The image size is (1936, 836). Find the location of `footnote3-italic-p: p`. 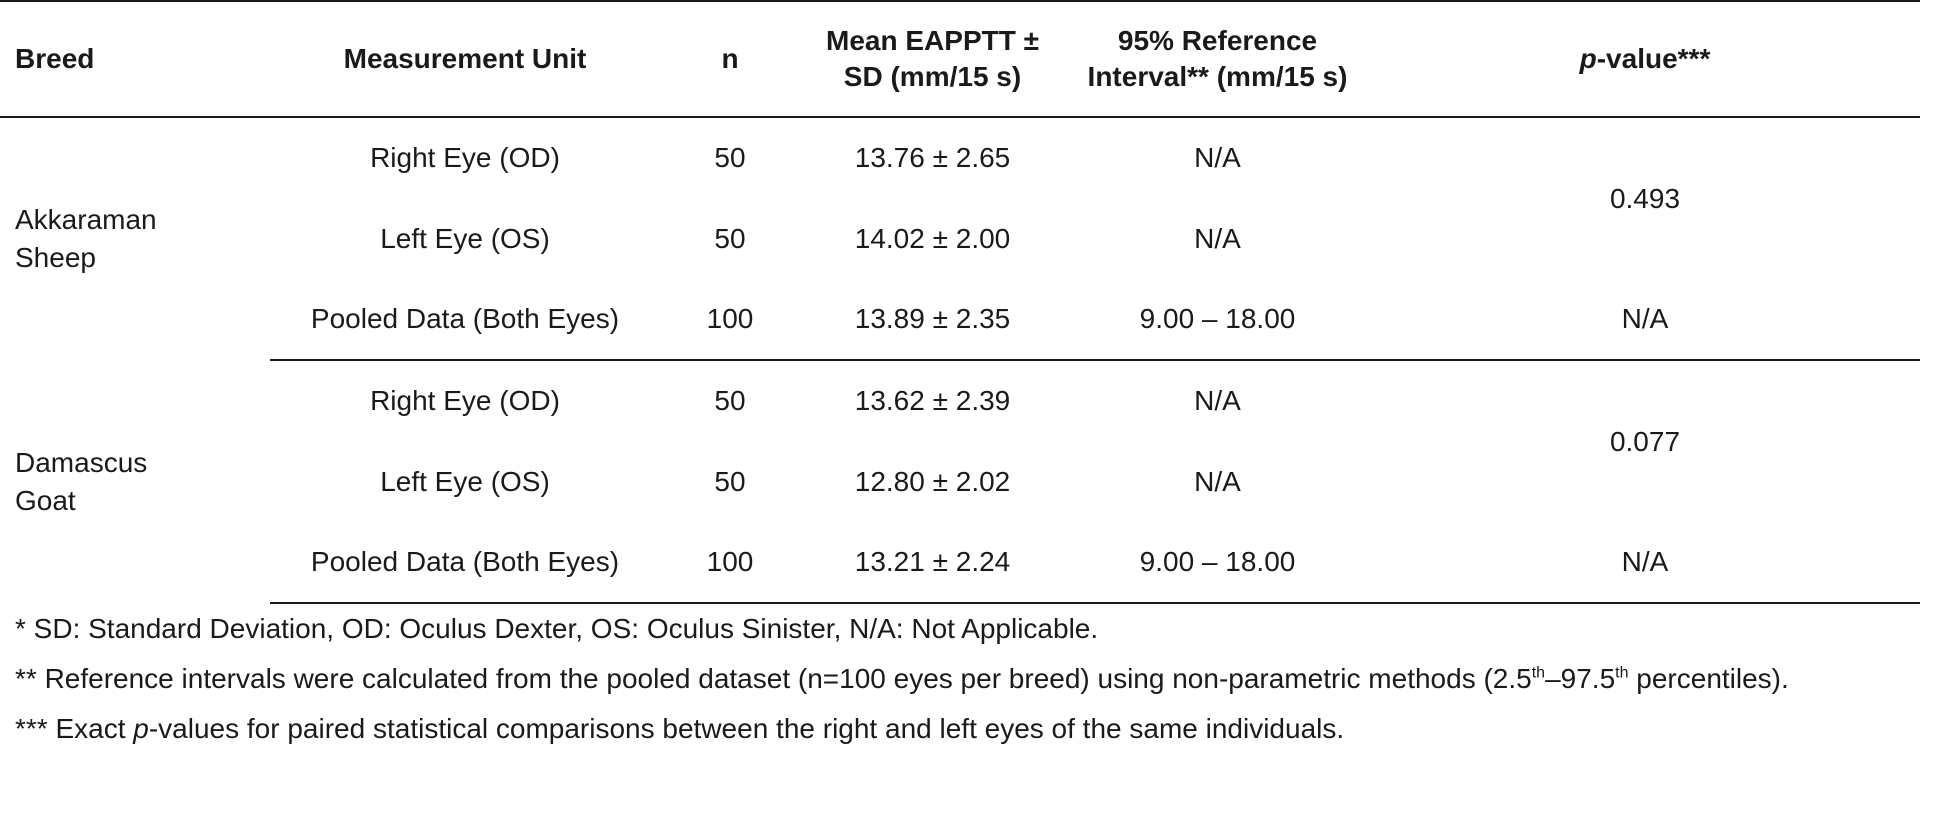

footnote3-italic-p: p is located at coordinates (141, 728).